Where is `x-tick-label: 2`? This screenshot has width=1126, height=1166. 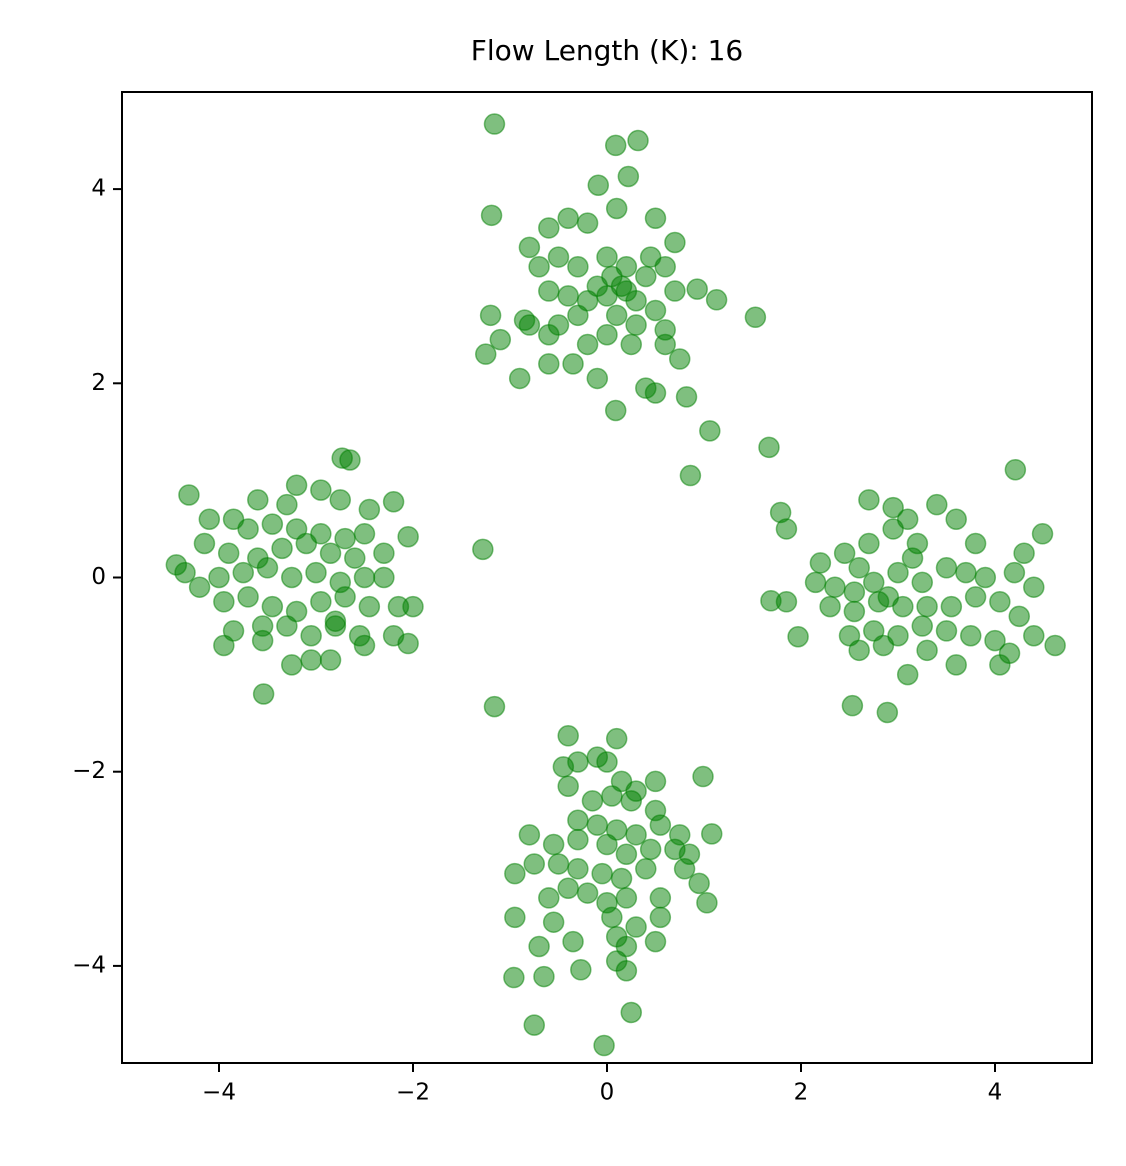
x-tick-label: 2 is located at coordinates (801, 1093).